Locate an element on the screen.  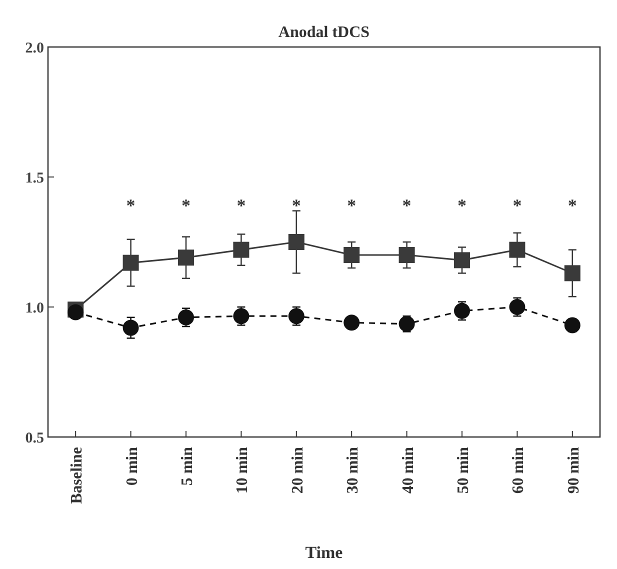
y-tick-label: 2.0 is located at coordinates (34, 48).